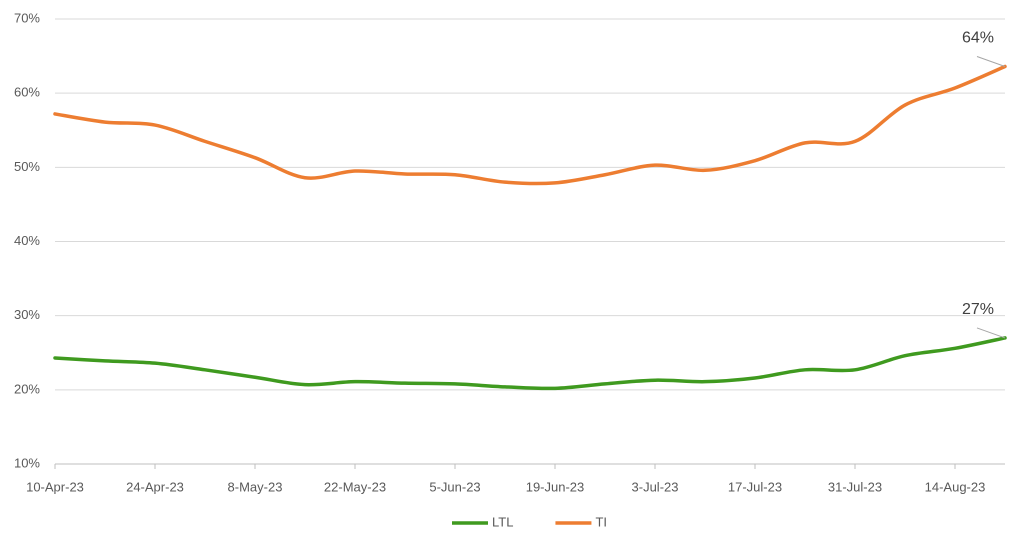 This screenshot has height=543, width=1024. What do you see at coordinates (955, 486) in the screenshot?
I see `x-tick-label: 14-Aug-23` at bounding box center [955, 486].